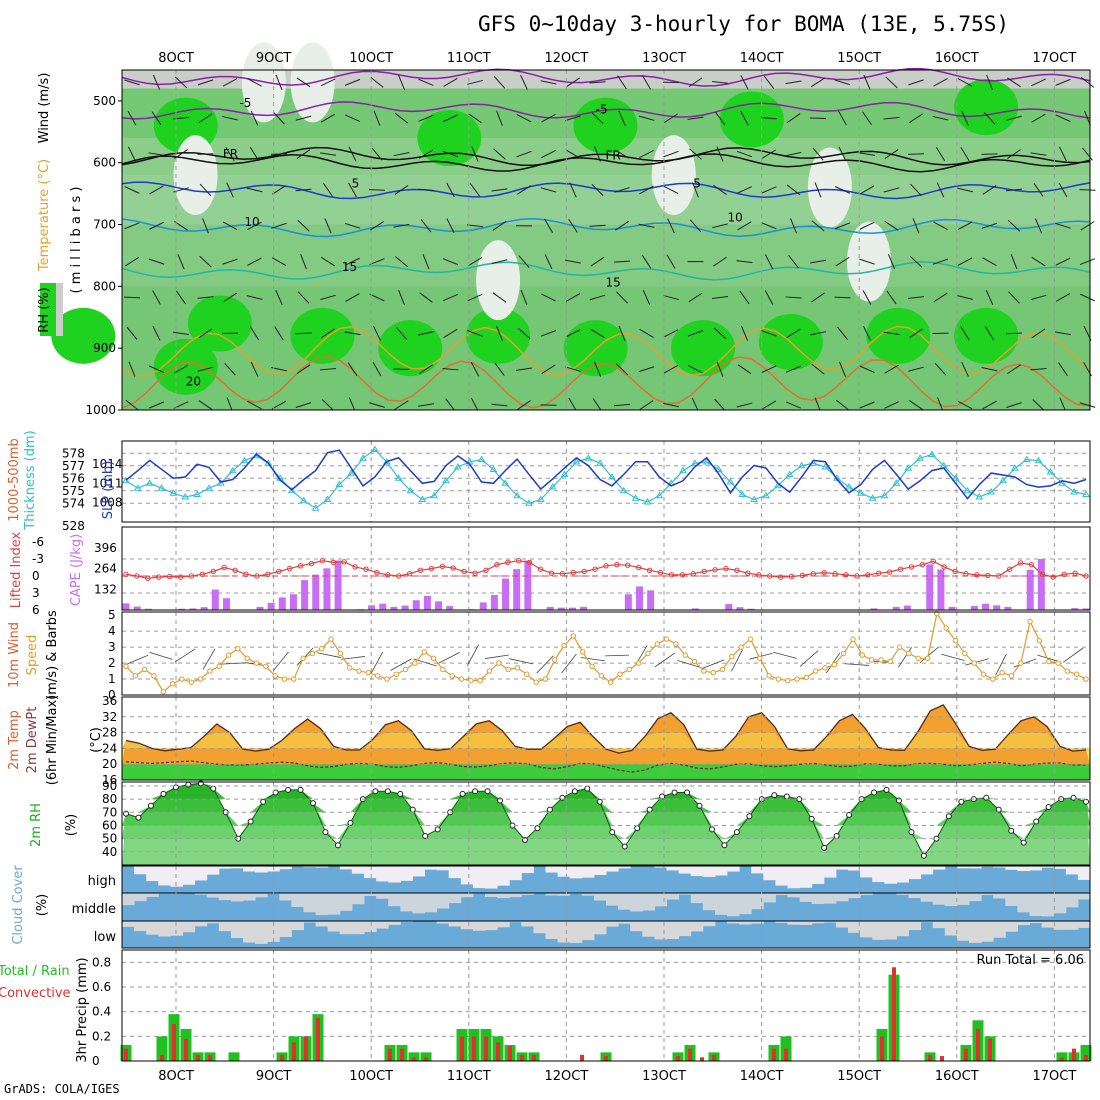 The height and width of the screenshot is (1100, 1100). What do you see at coordinates (109, 852) in the screenshot?
I see `rh-tick-label: 40` at bounding box center [109, 852].